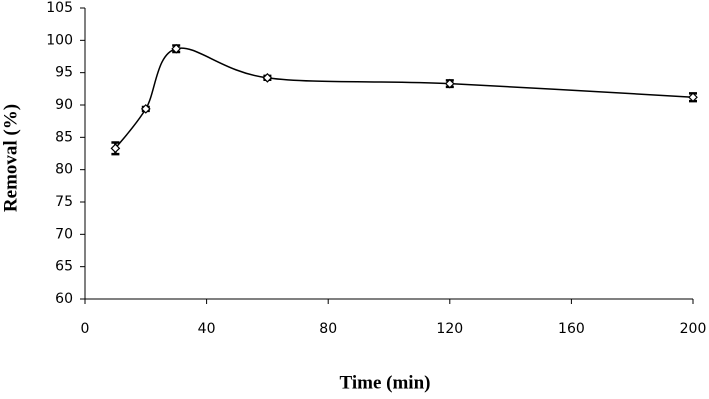 The width and height of the screenshot is (709, 399). Describe the element at coordinates (59, 8) in the screenshot. I see `y-tick-label: 105` at that location.